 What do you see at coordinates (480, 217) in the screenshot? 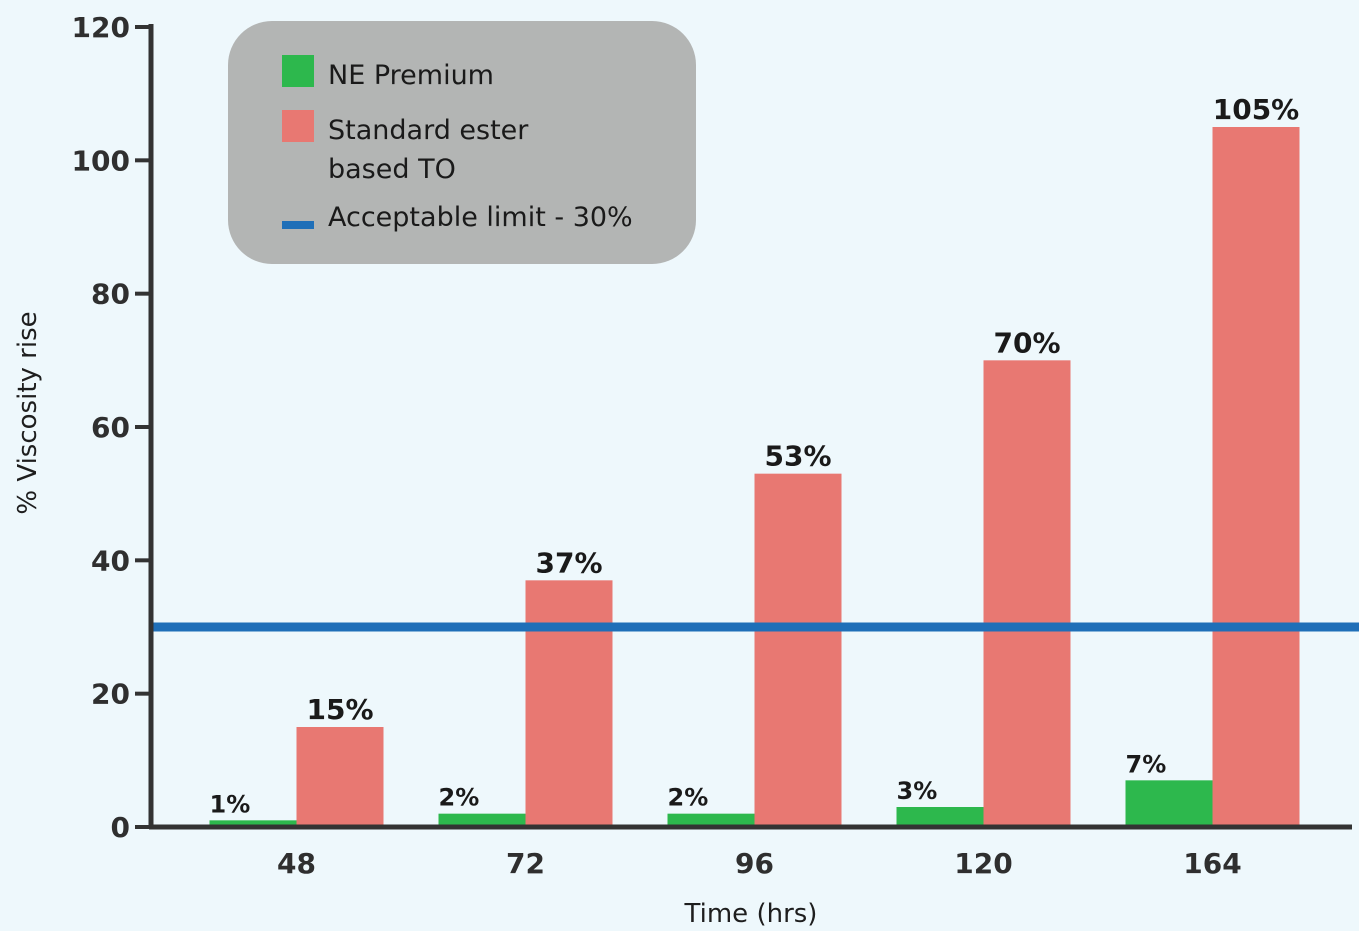
I see `legend-label-acceptable-limit: Acceptable limit - 30%` at bounding box center [480, 217].